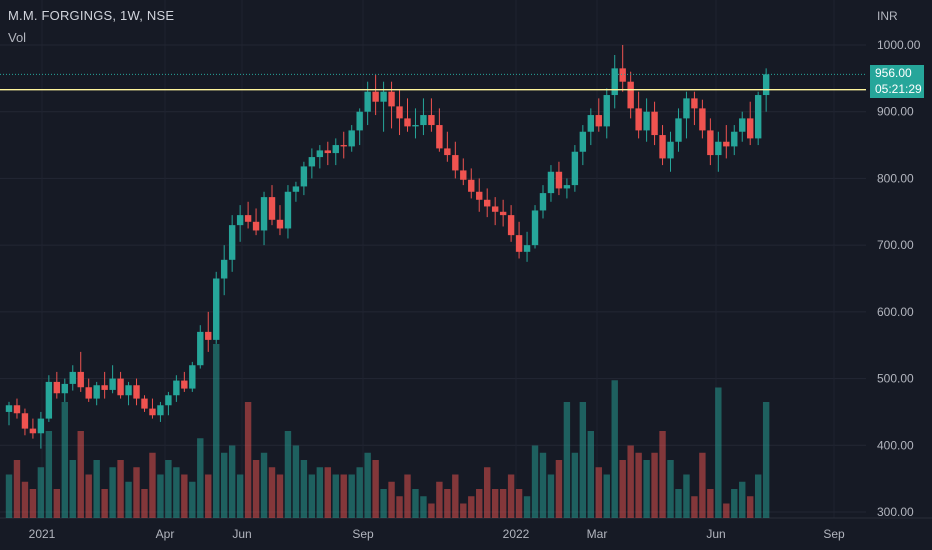  Describe the element at coordinates (895, 312) in the screenshot. I see `y-tick-label: 600.00` at that location.